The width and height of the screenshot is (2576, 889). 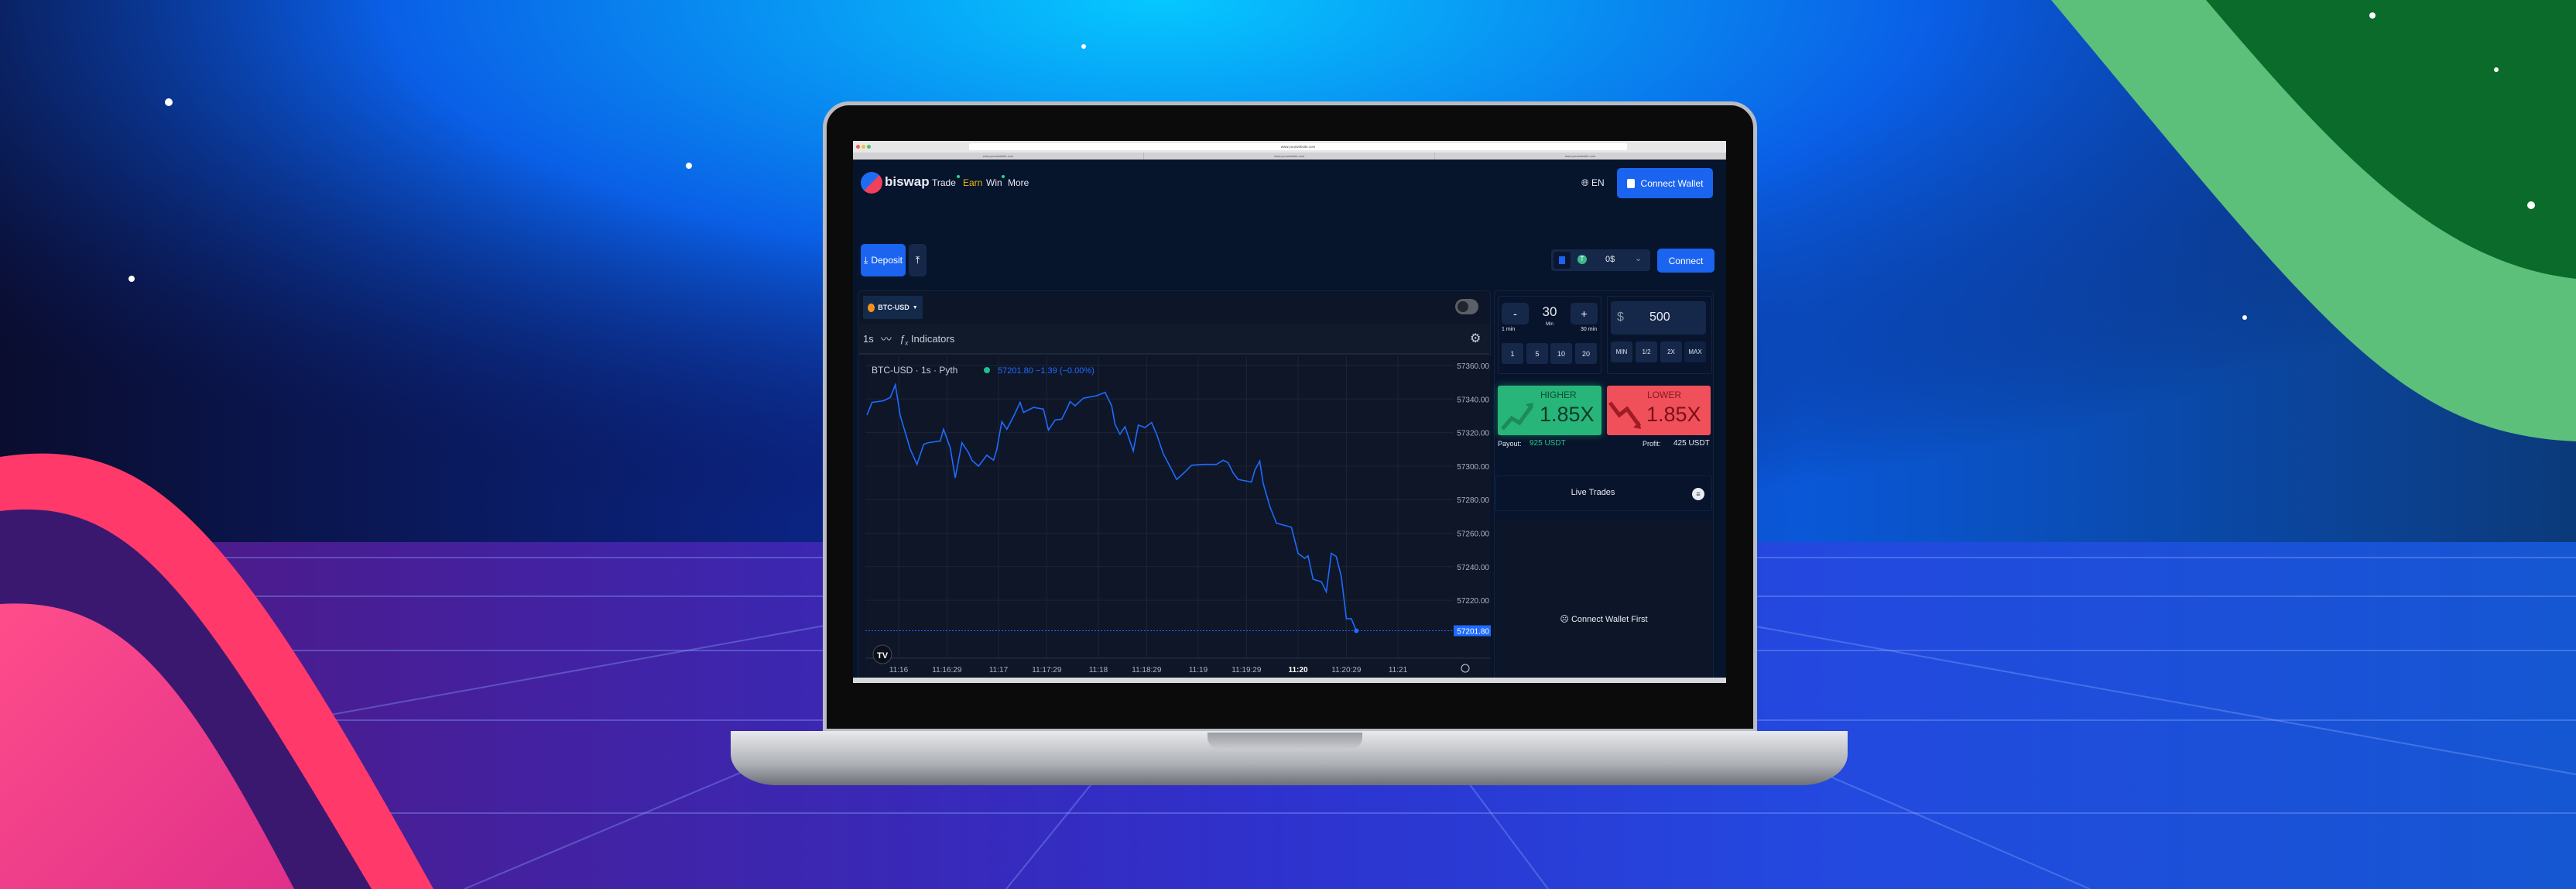 I want to click on payout-value: 925 USDT, so click(x=1548, y=443).